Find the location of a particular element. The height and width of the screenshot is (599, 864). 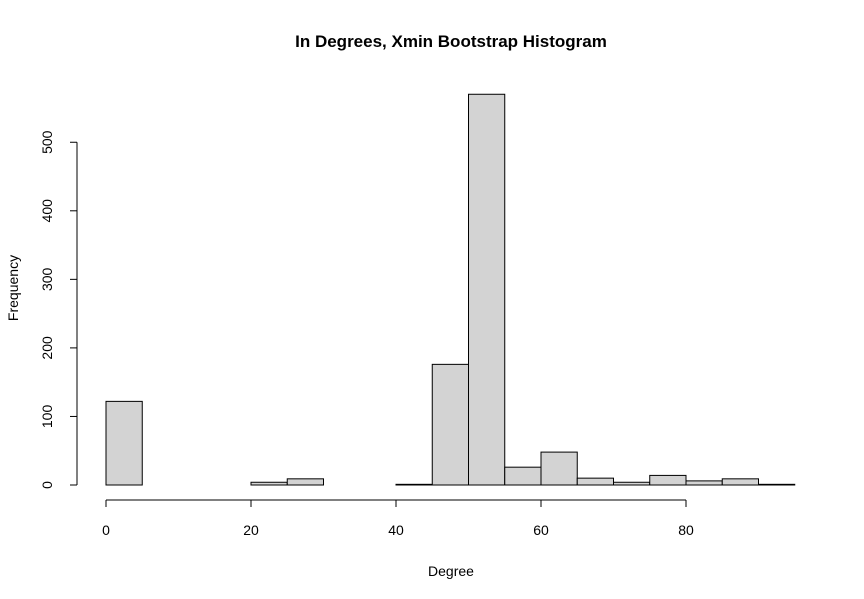

x-axis: 0 20 40 60 80 is located at coordinates (398, 518).